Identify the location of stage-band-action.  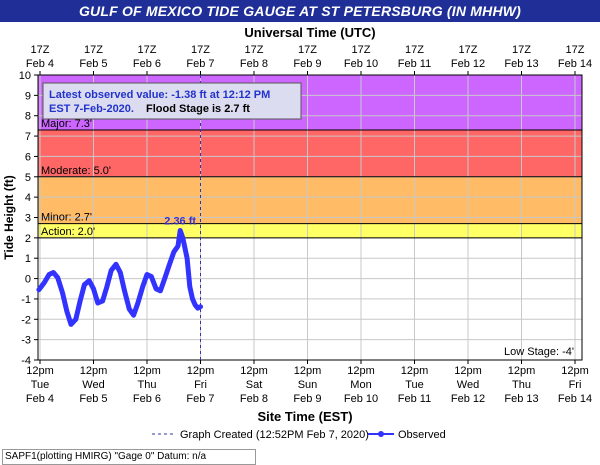
(310, 230).